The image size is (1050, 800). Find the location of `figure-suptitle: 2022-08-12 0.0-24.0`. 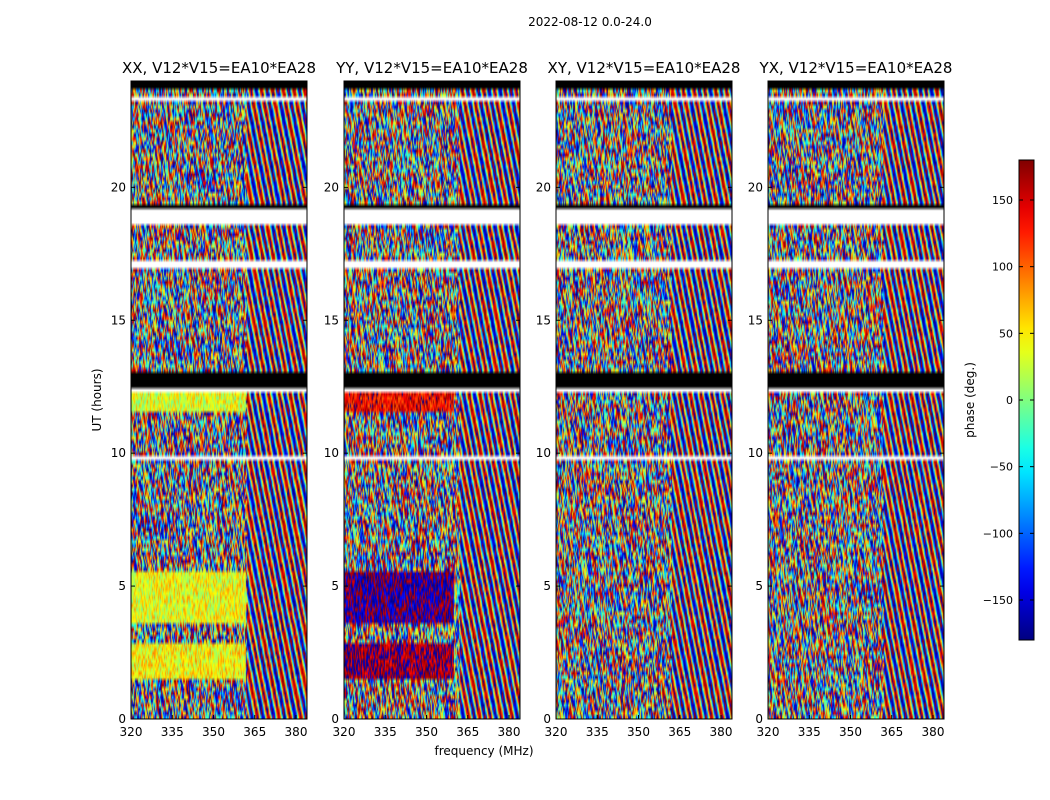

figure-suptitle: 2022-08-12 0.0-24.0 is located at coordinates (590, 22).